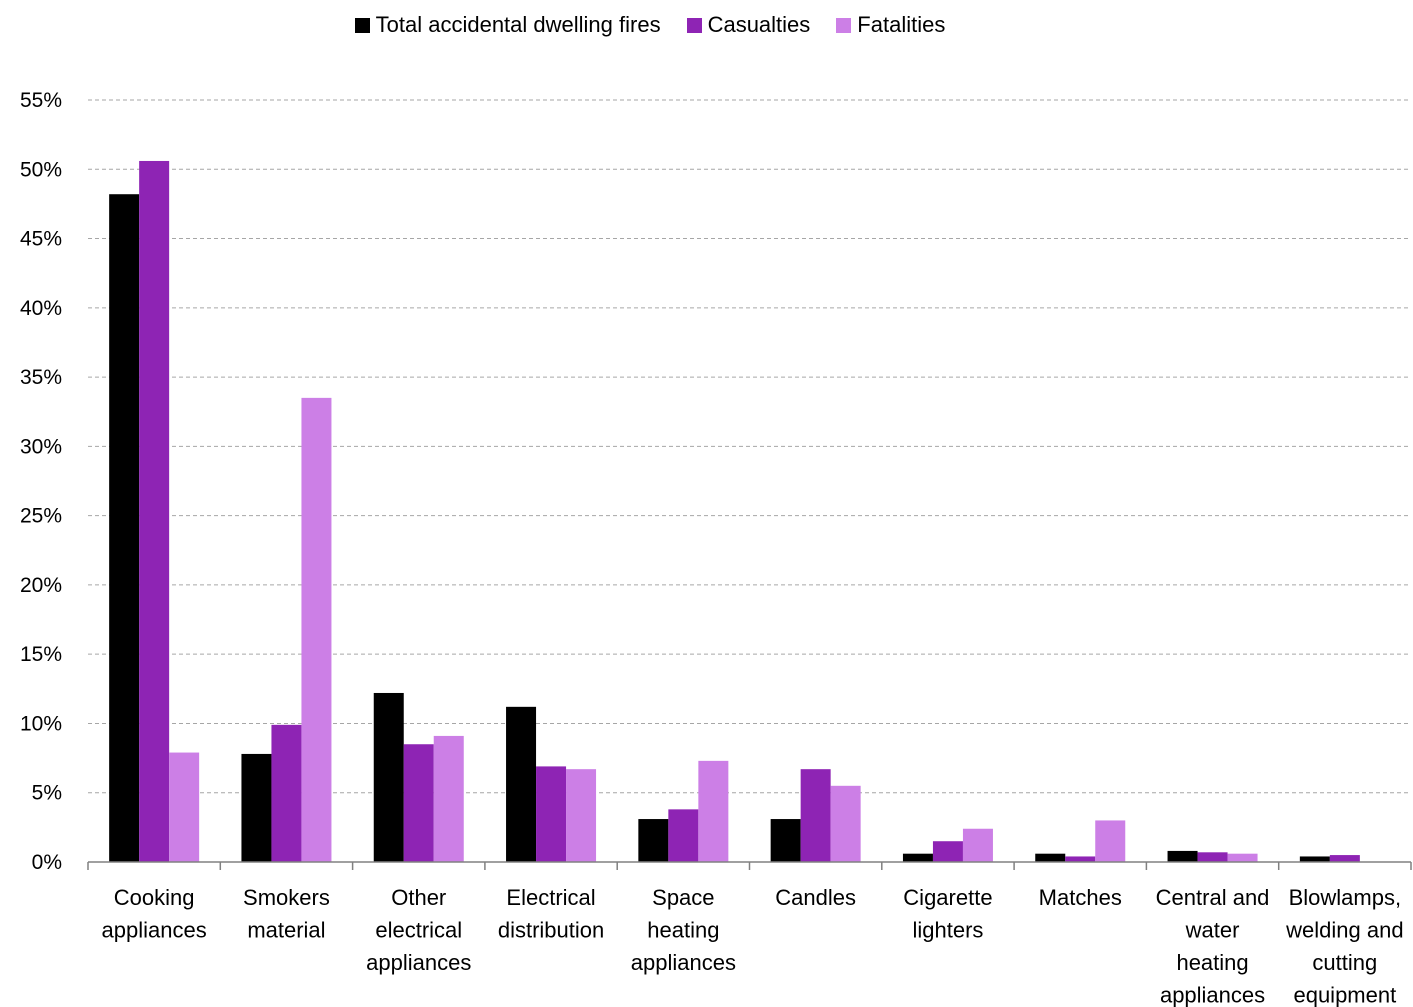 This screenshot has height=1007, width=1413. I want to click on y-tick-label: 35%, so click(41, 377).